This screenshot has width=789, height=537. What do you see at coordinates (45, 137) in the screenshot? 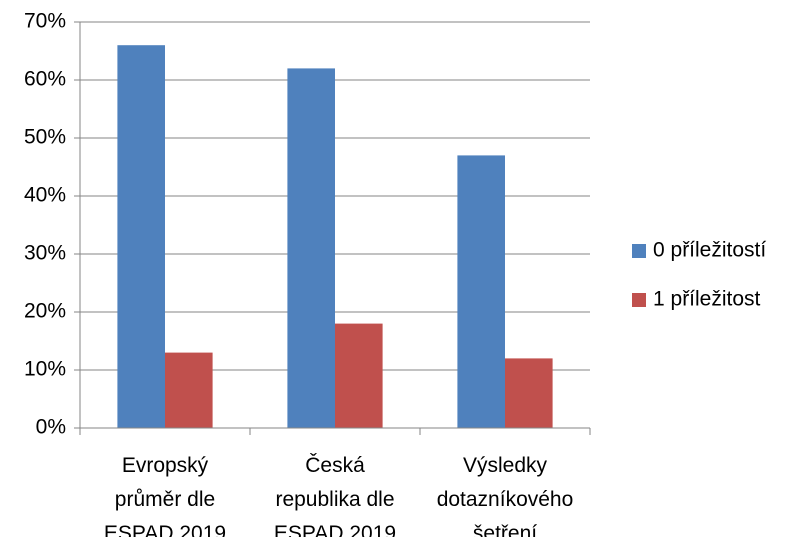
I see `y-tick-label: 50%` at bounding box center [45, 137].